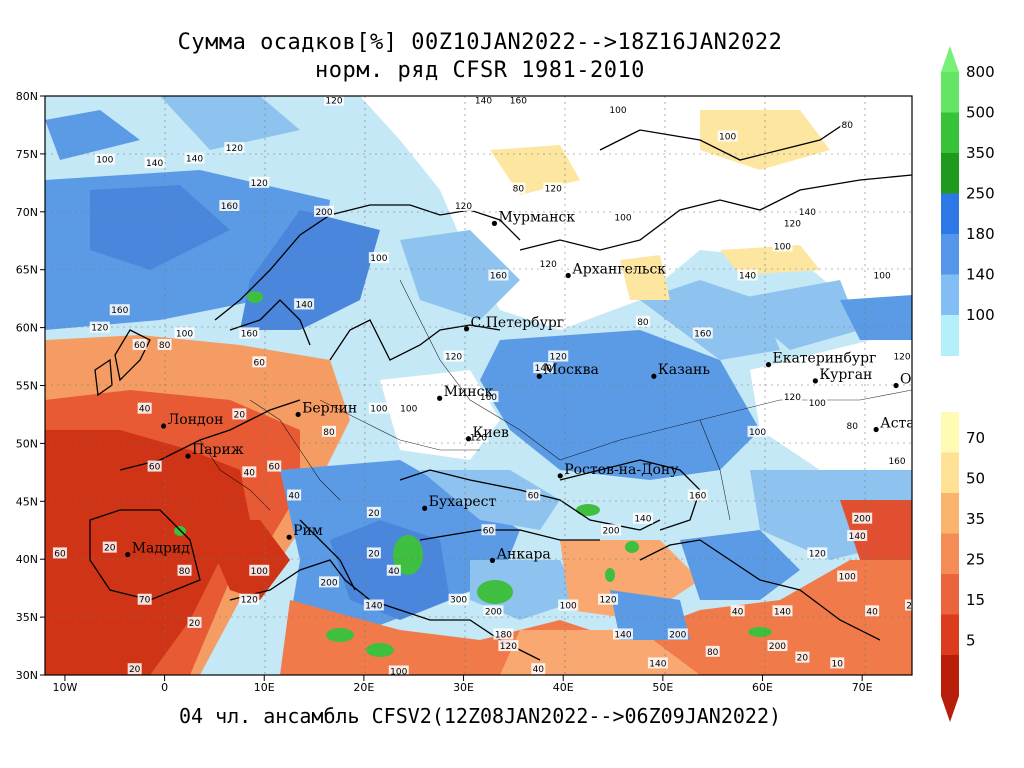 This screenshot has width=1024, height=768. What do you see at coordinates (196, 420) in the screenshot?
I see `city-label: Лондон` at bounding box center [196, 420].